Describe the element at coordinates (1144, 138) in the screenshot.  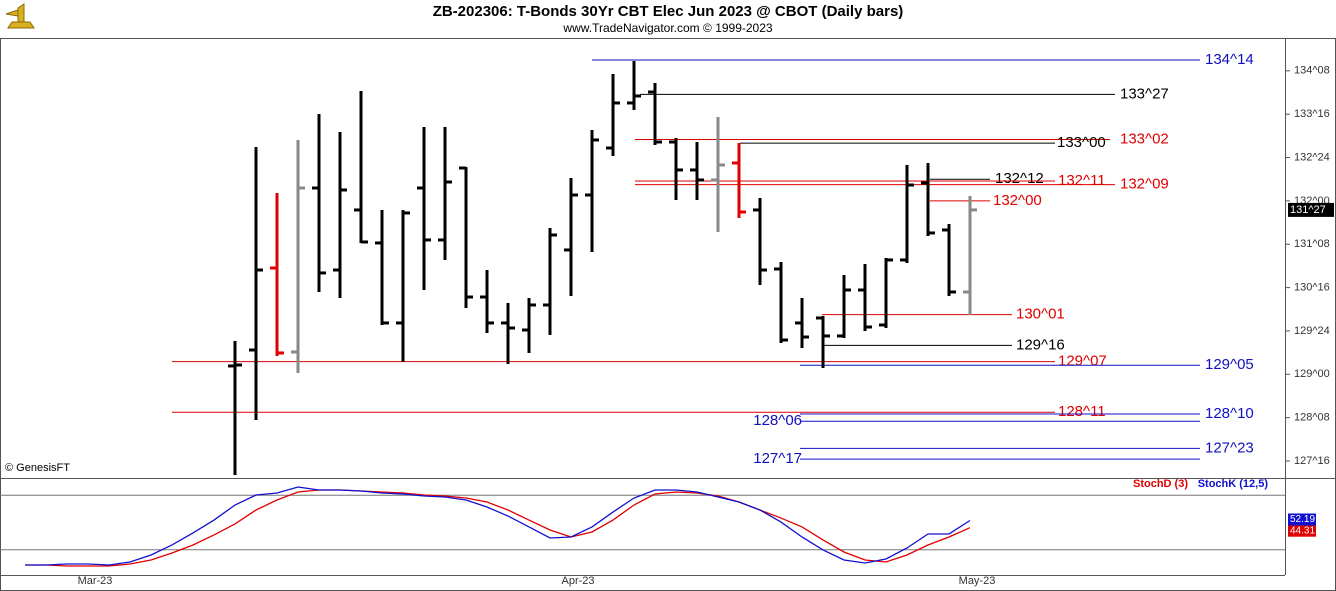
I see `level-label: 133^02` at that location.